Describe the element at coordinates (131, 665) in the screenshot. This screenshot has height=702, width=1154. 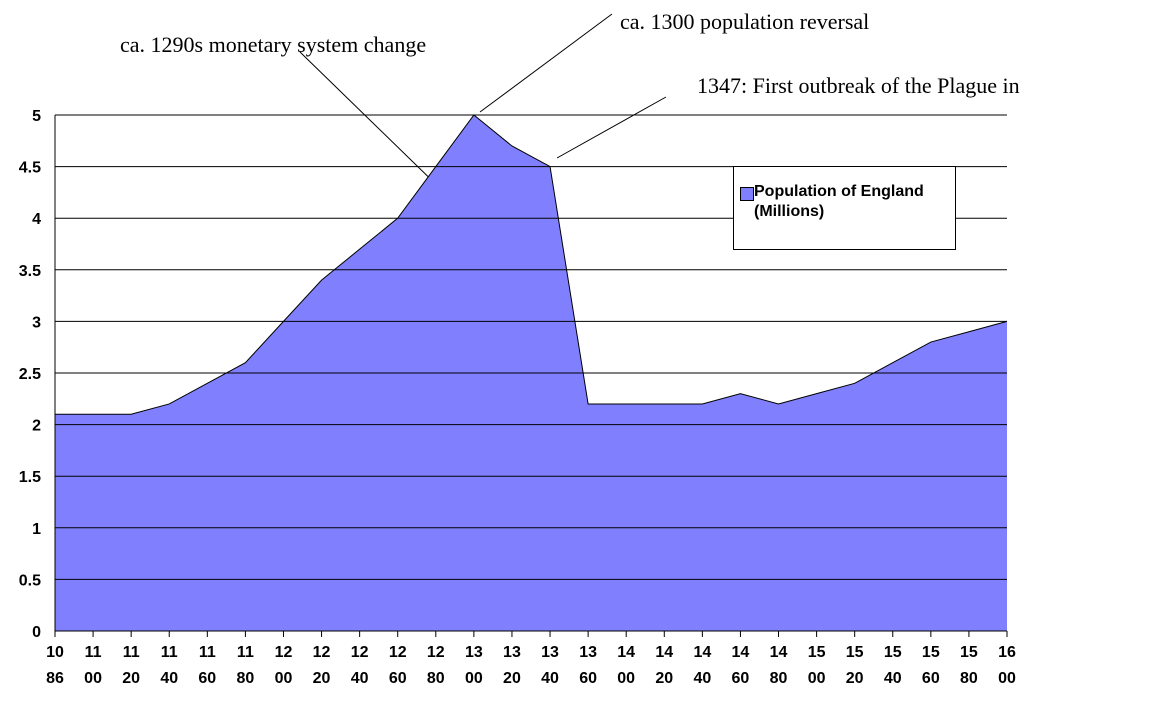
I see `x-tick-label: 1120` at that location.